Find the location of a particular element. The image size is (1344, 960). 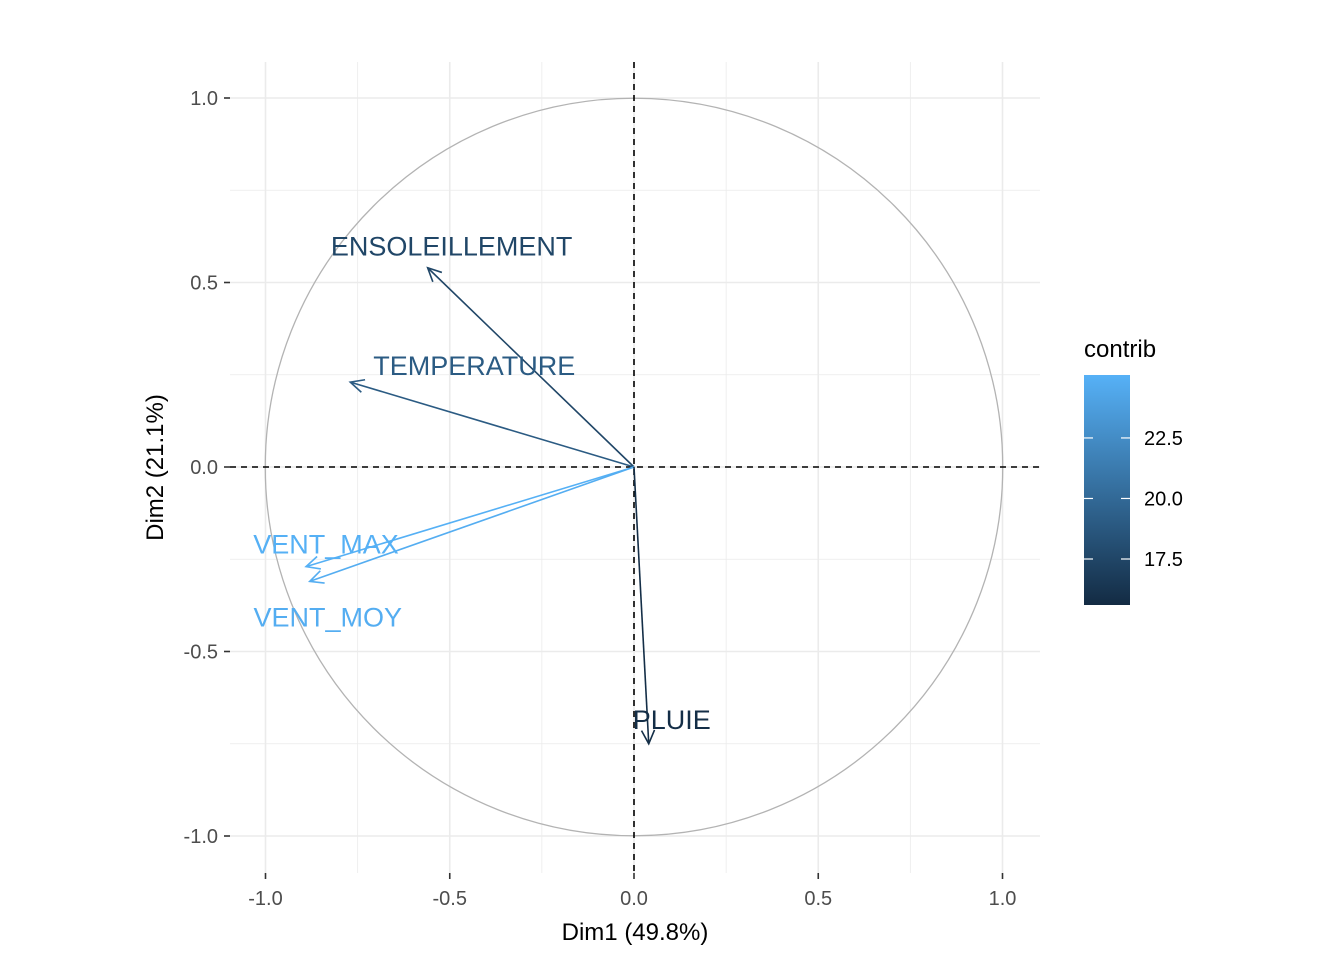

label-vent-moy: VENT_MOY is located at coordinates (327, 617).